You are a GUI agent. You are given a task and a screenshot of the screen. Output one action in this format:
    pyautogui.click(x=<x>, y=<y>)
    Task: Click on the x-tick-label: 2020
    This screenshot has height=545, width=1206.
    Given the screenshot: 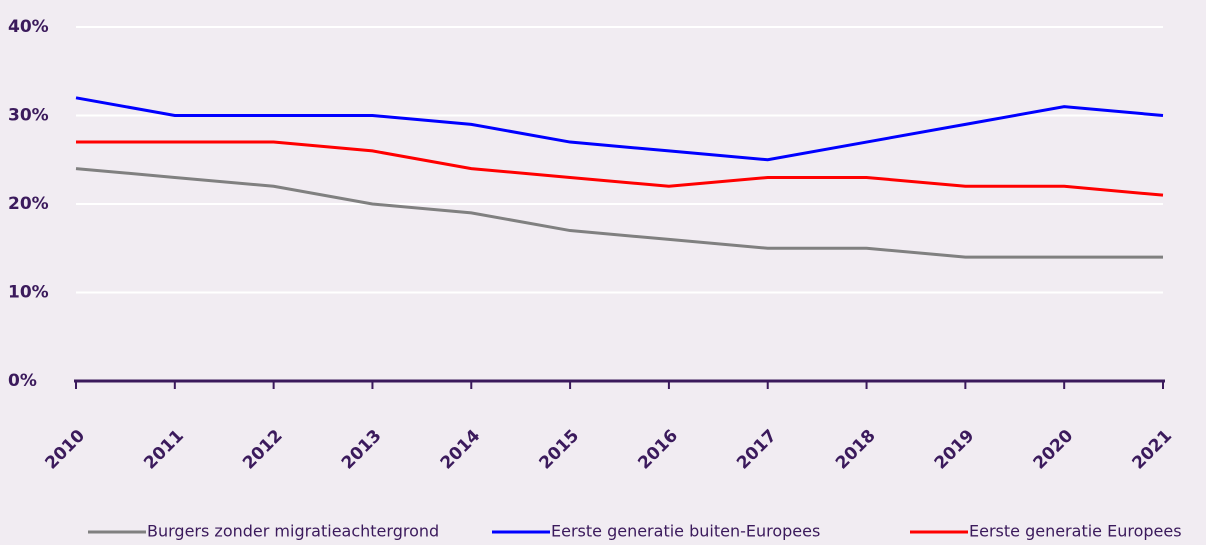 What is the action you would take?
    pyautogui.click(x=1054, y=450)
    